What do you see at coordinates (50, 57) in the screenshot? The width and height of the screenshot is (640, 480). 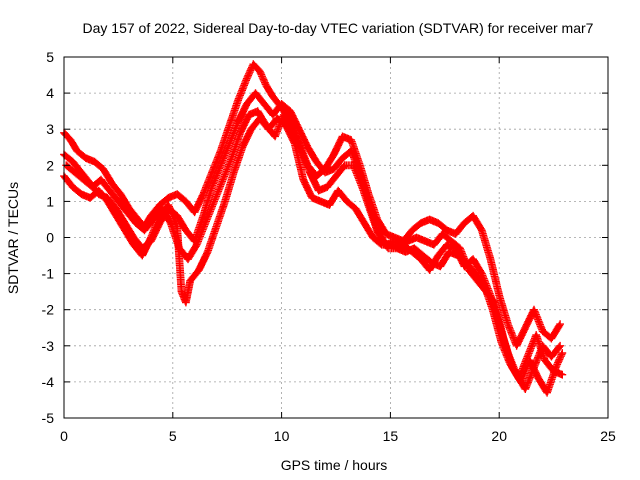 I see `y-tick-label: 5` at bounding box center [50, 57].